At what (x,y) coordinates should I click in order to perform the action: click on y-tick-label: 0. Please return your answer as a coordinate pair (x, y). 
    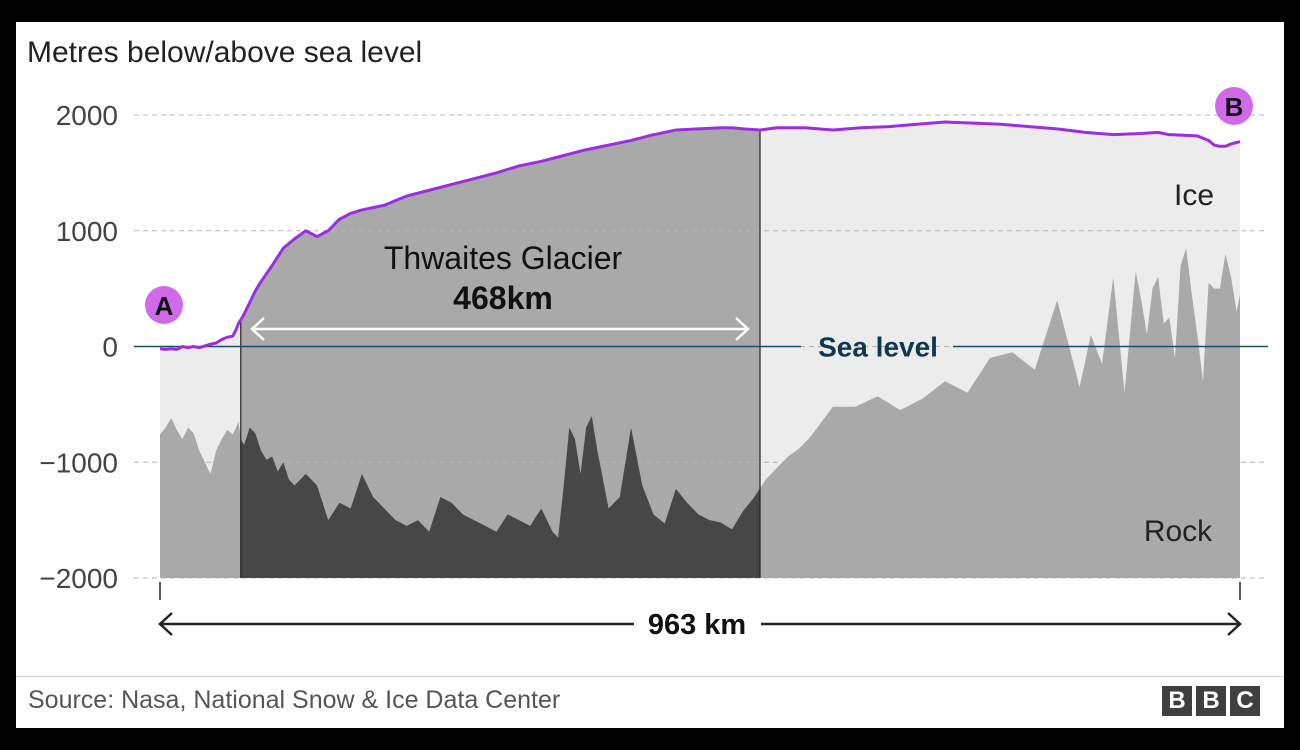
    Looking at the image, I should click on (110, 347).